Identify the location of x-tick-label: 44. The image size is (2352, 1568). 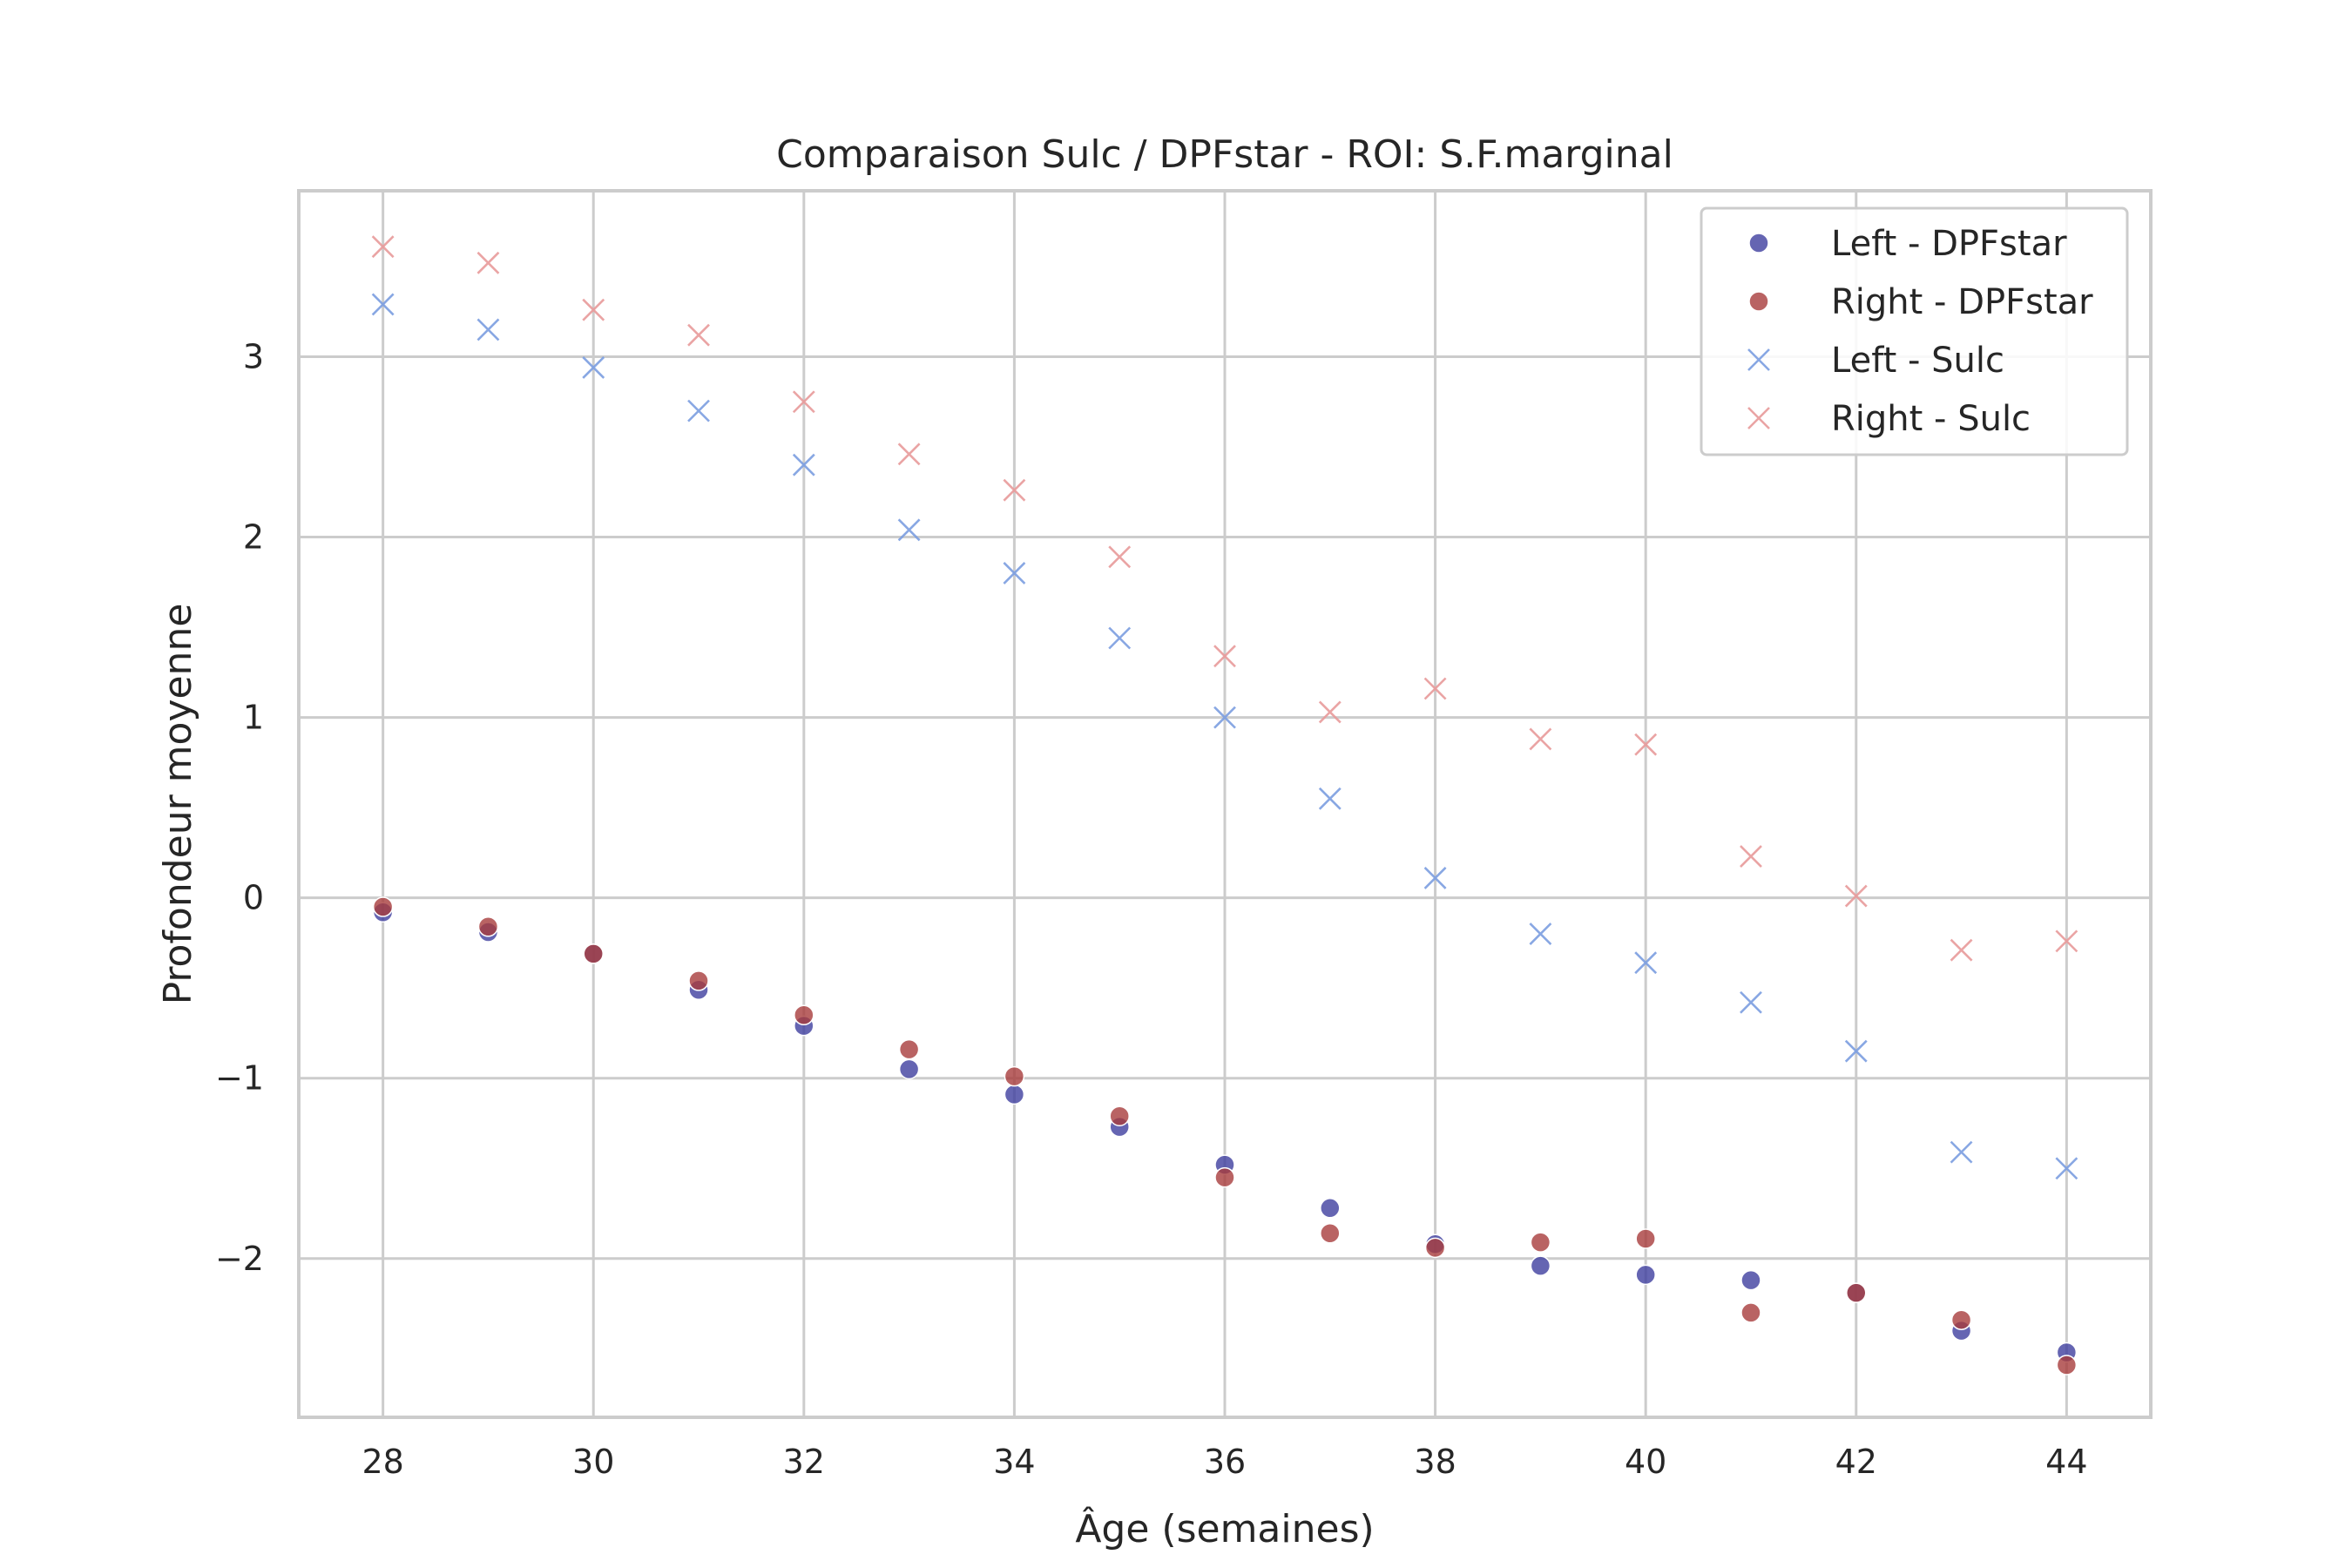
(2066, 1462).